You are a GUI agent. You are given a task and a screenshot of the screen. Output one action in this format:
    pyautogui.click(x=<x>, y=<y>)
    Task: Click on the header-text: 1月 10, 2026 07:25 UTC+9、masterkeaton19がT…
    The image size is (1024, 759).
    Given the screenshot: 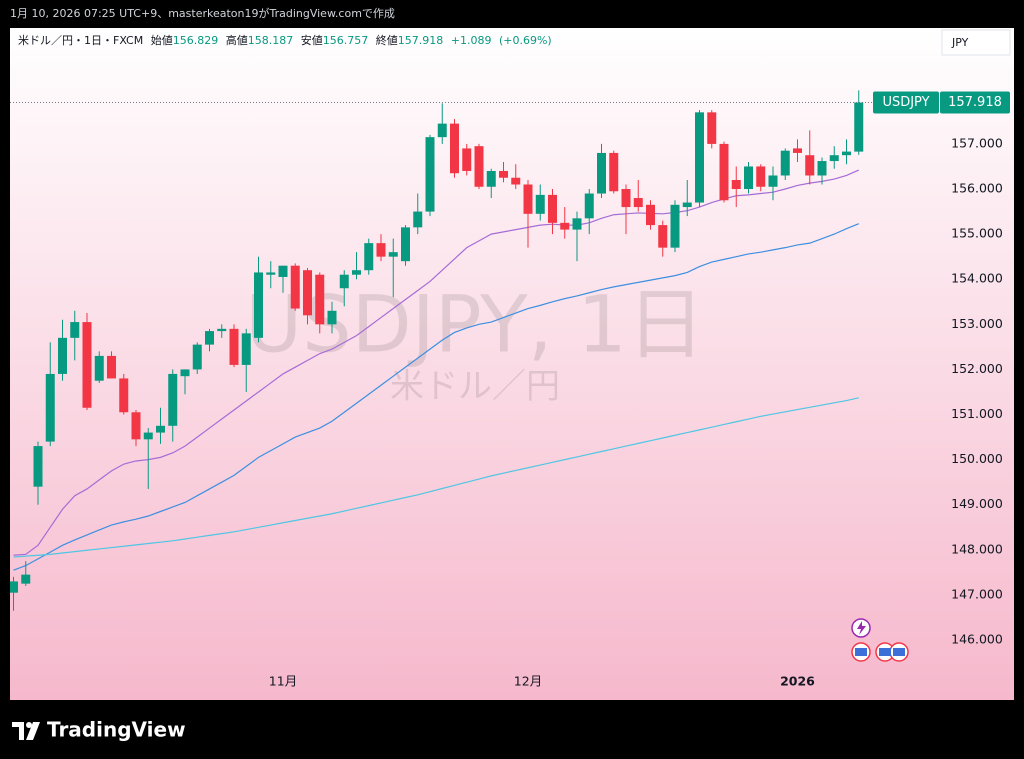 What is the action you would take?
    pyautogui.click(x=202, y=13)
    